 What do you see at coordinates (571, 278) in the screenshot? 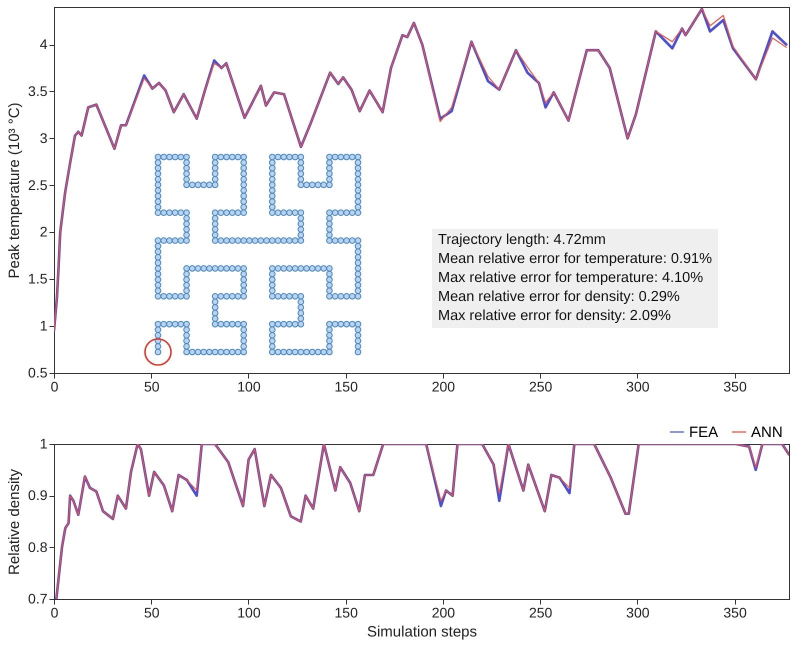
I see `annotation: Max relative error for temperature: 4.10%` at bounding box center [571, 278].